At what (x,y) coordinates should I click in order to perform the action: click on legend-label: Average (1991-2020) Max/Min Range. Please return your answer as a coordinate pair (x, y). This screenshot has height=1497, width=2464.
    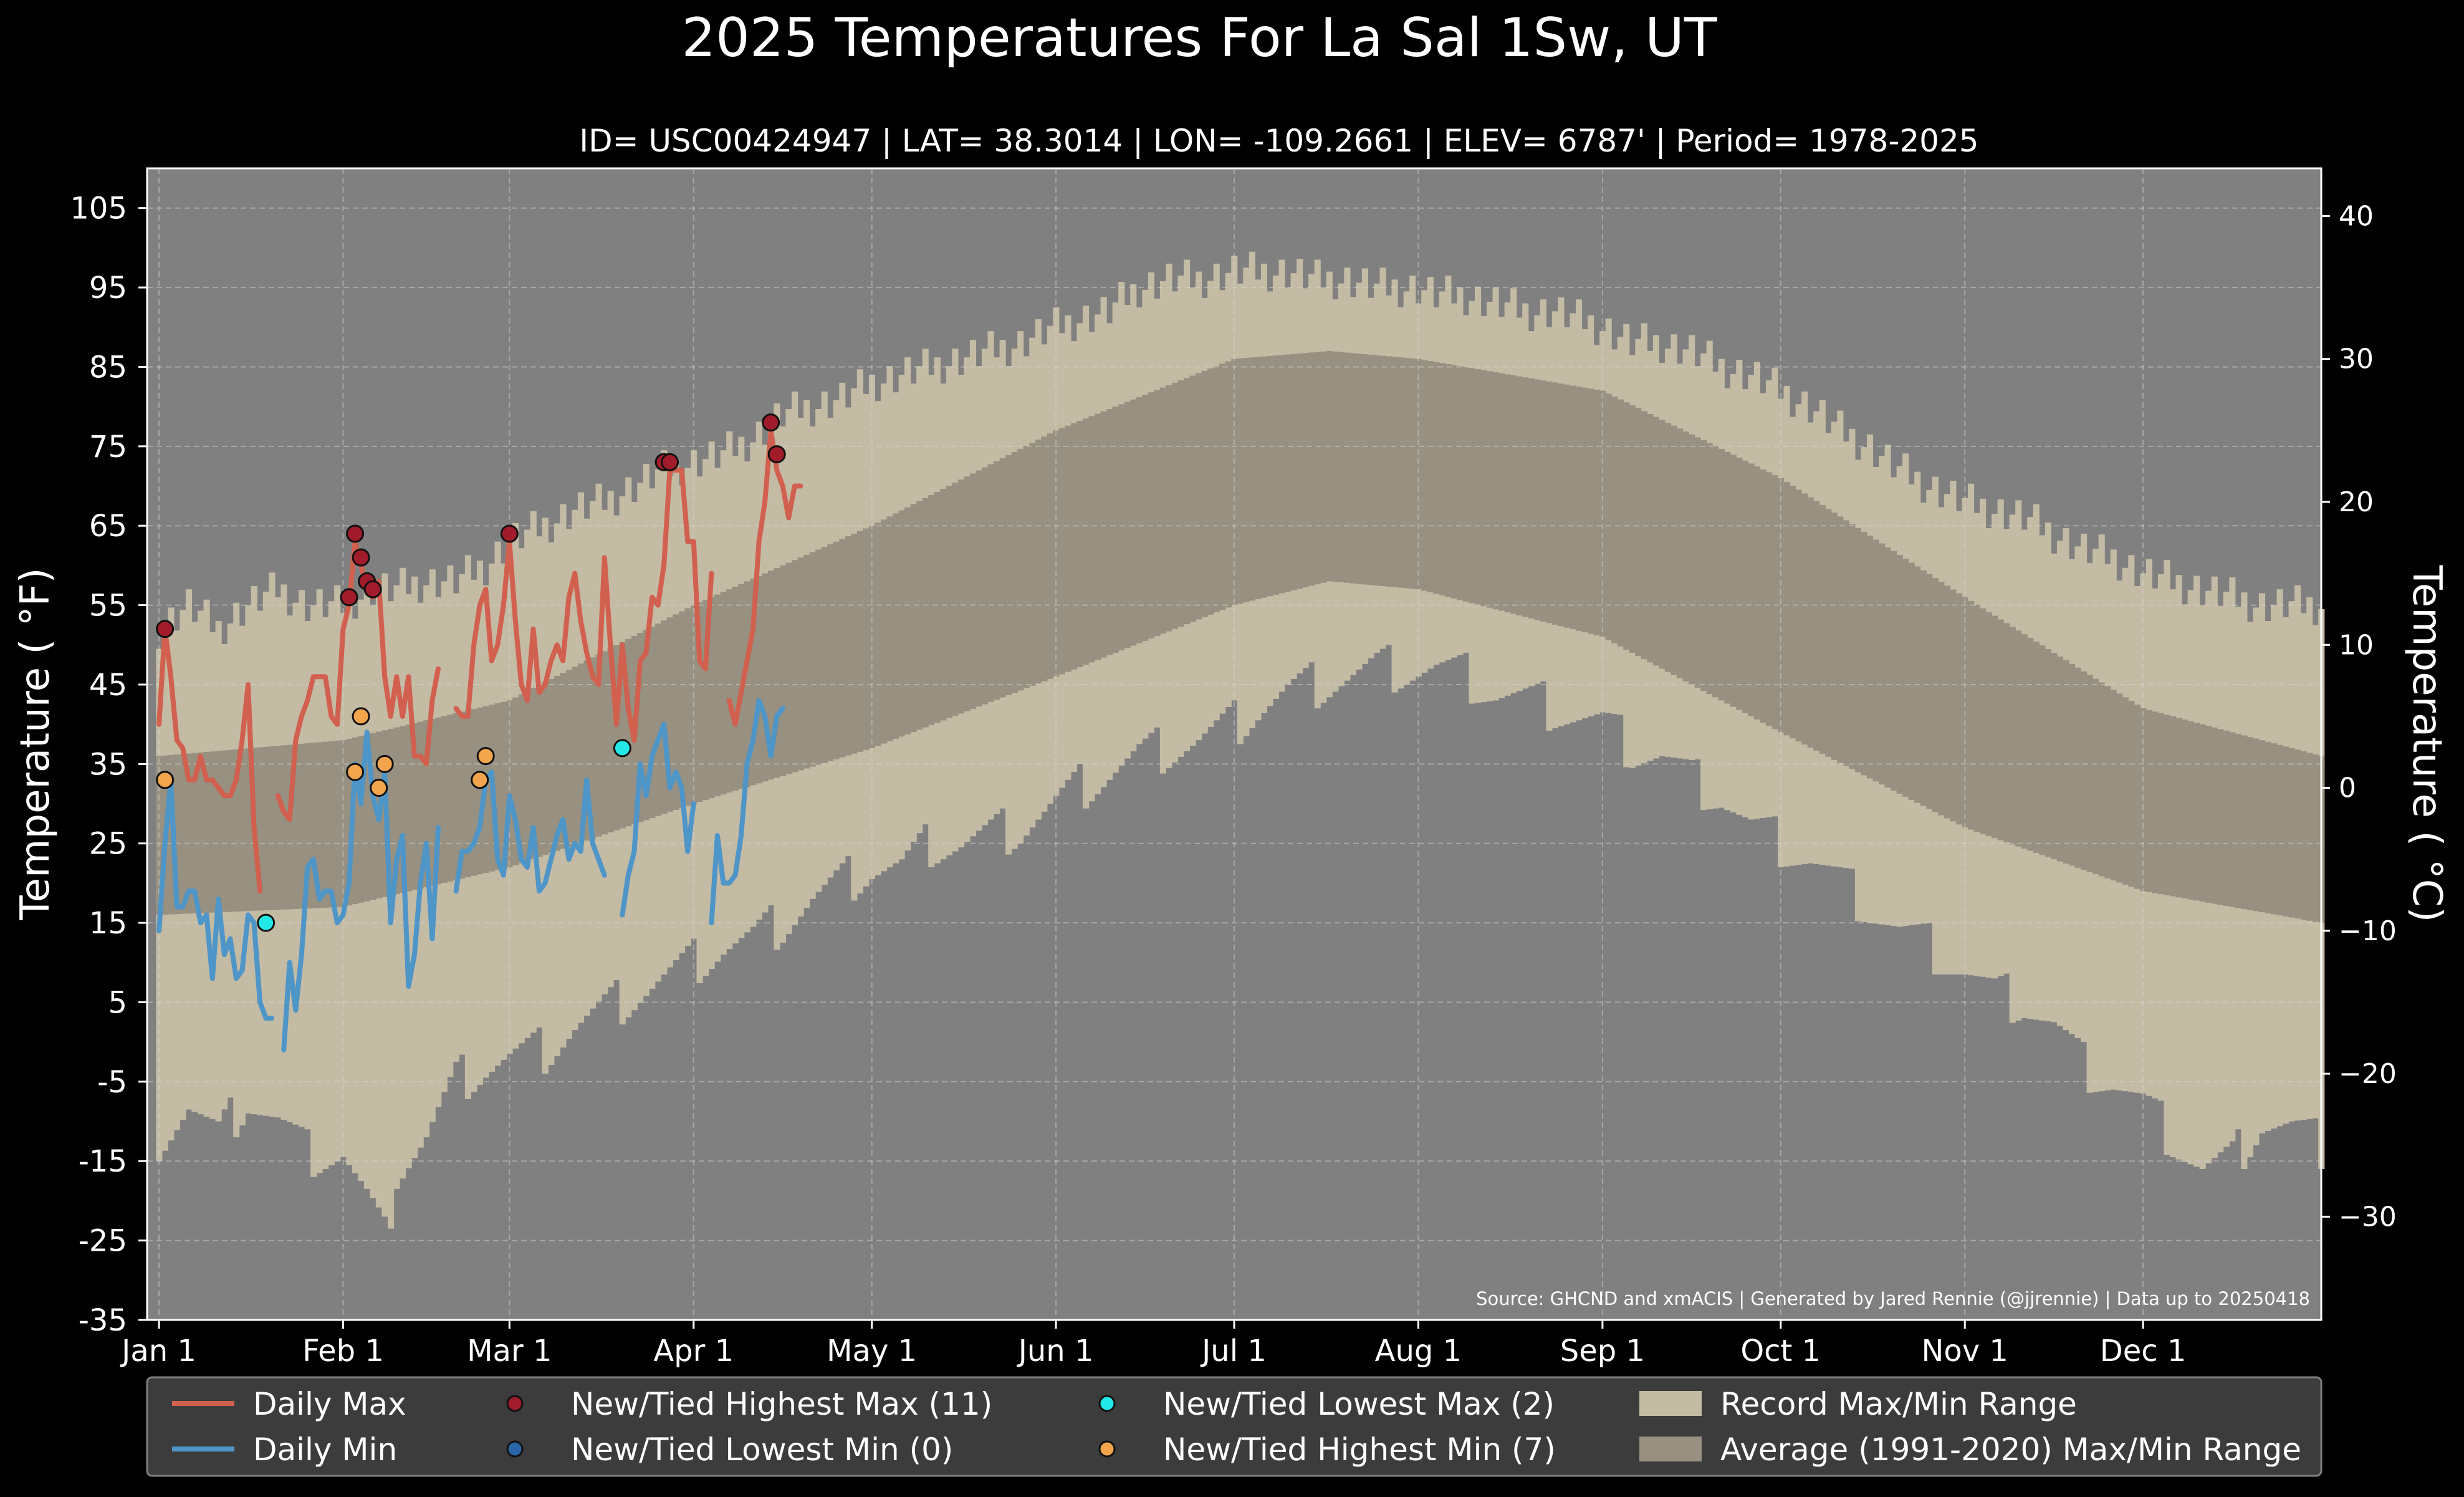
    Looking at the image, I should click on (2011, 1450).